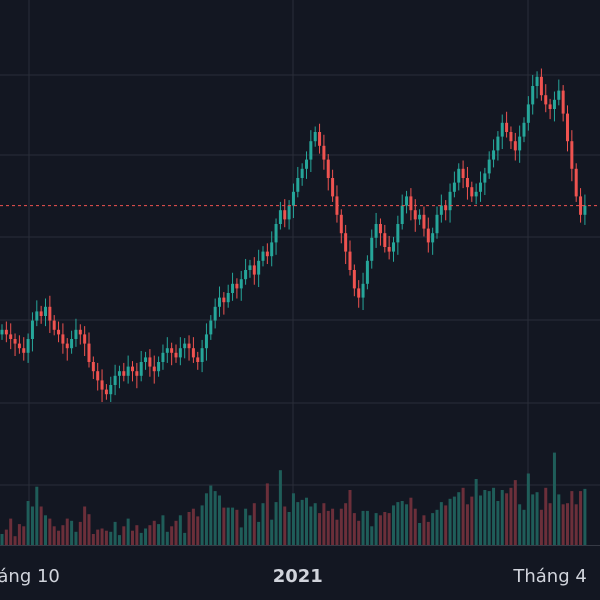  What do you see at coordinates (298, 576) in the screenshot?
I see `time-tick-label: 2021` at bounding box center [298, 576].